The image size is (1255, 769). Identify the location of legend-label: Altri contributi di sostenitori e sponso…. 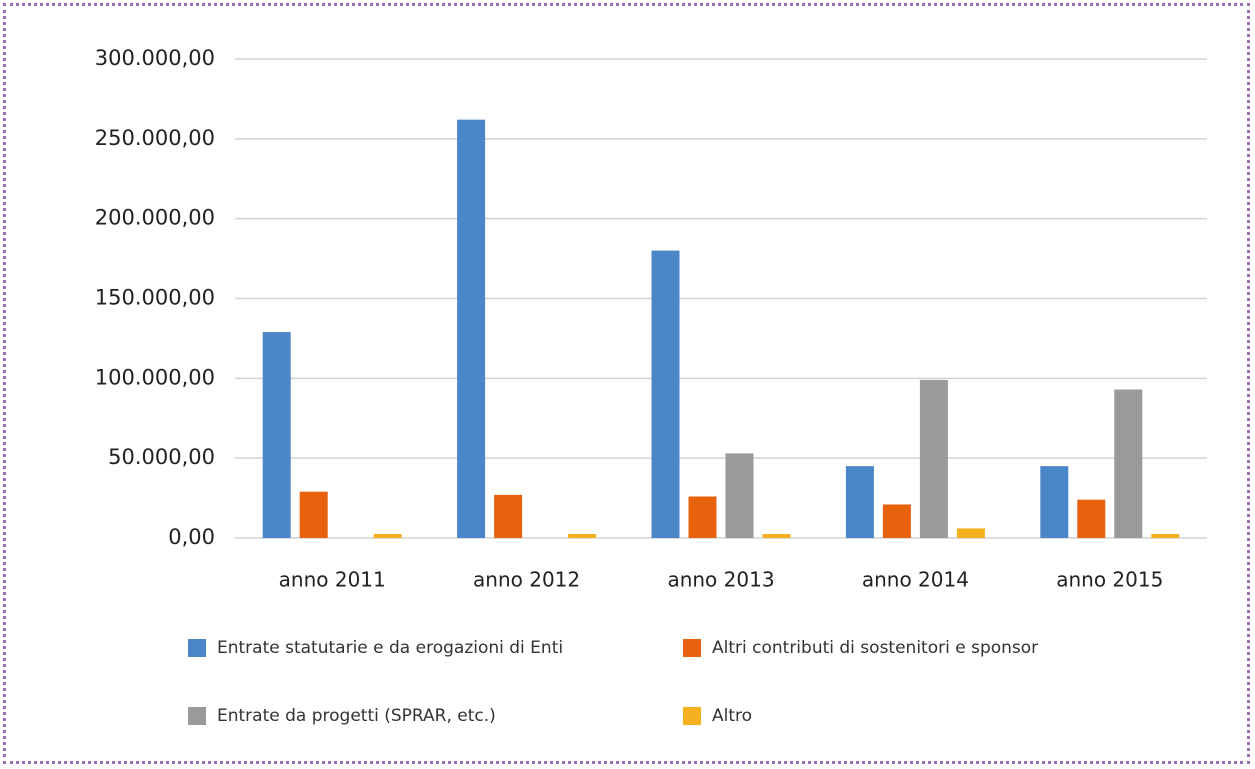
(875, 648).